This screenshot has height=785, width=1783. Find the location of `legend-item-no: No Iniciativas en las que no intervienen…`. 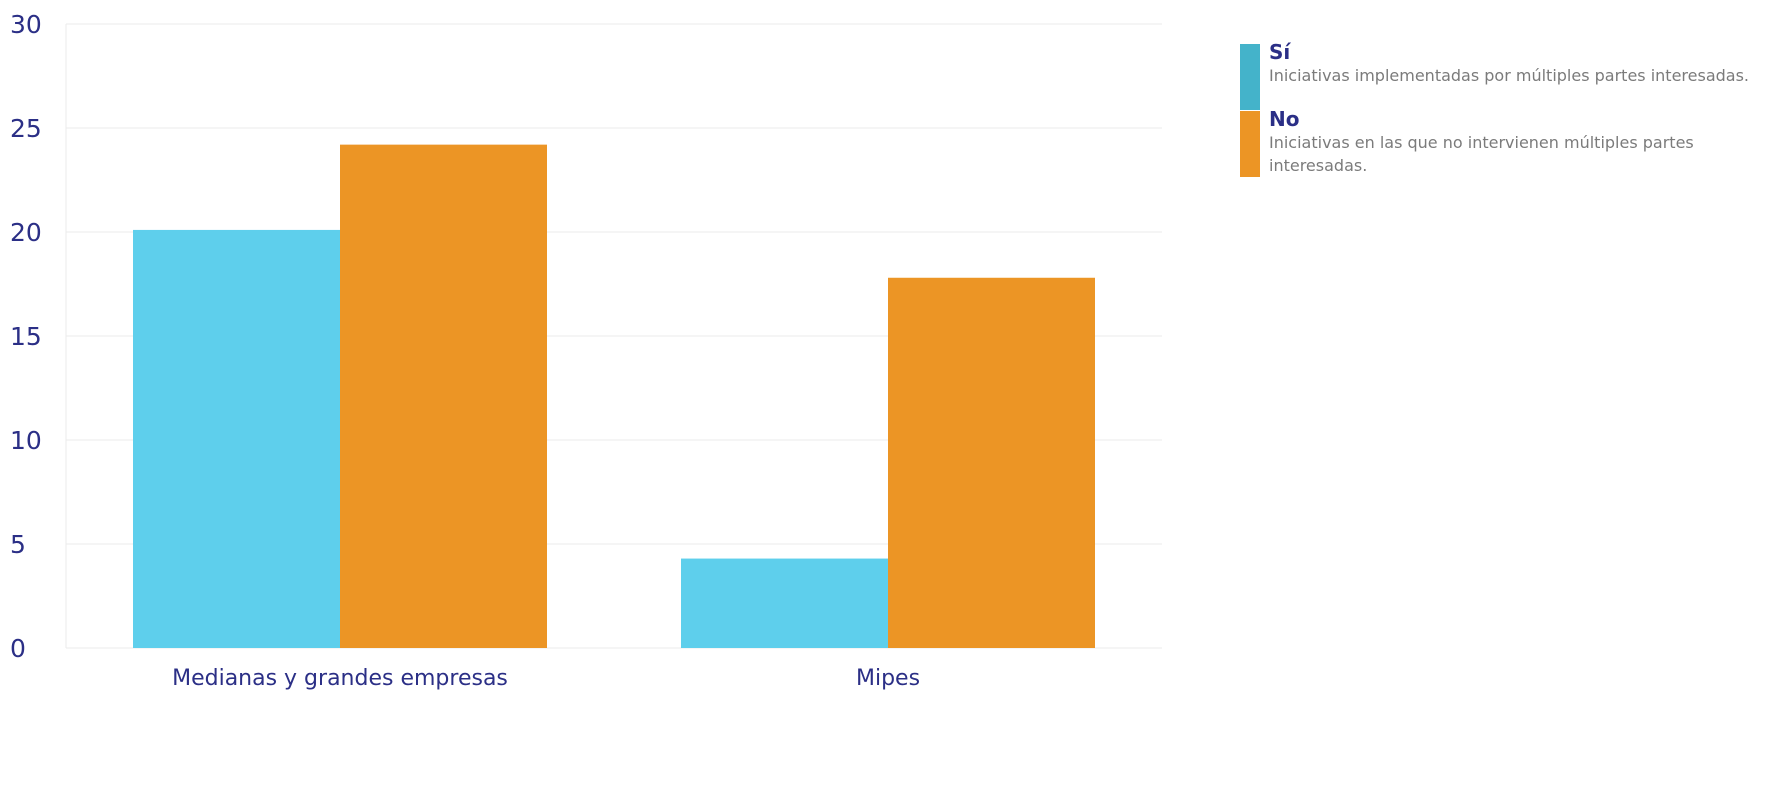

legend-item-no: No Iniciativas en las que no intervienen… is located at coordinates (1510, 142).